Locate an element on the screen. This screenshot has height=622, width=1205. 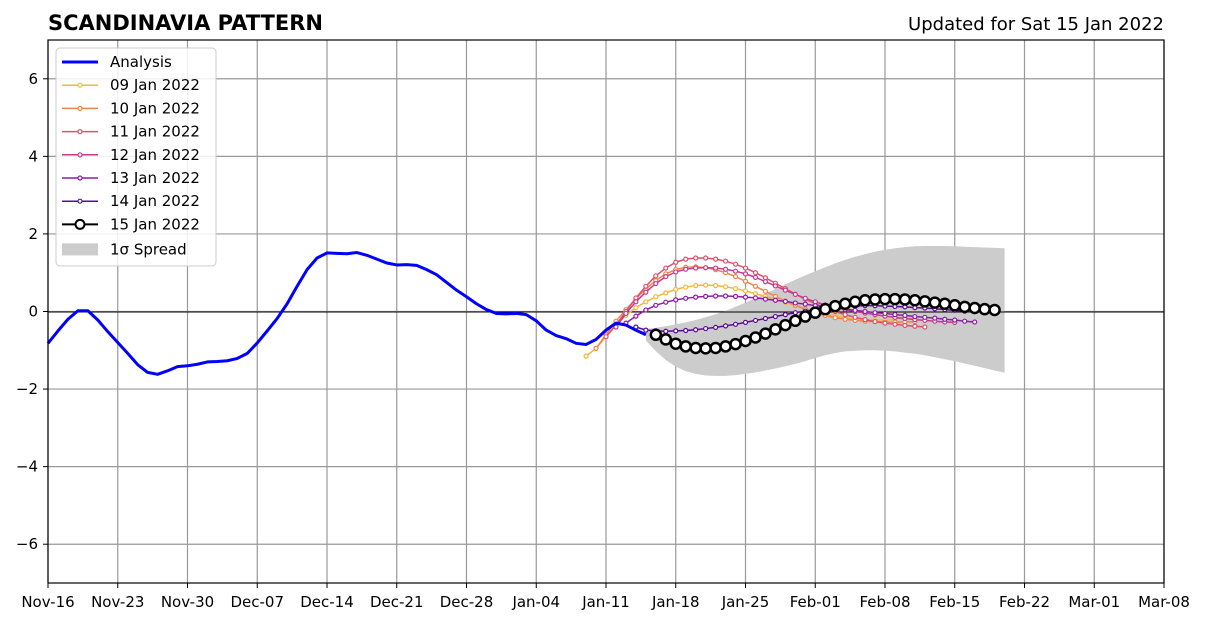
chart-subtitle: Updated for Sat 15 Jan 2022 is located at coordinates (1036, 24).